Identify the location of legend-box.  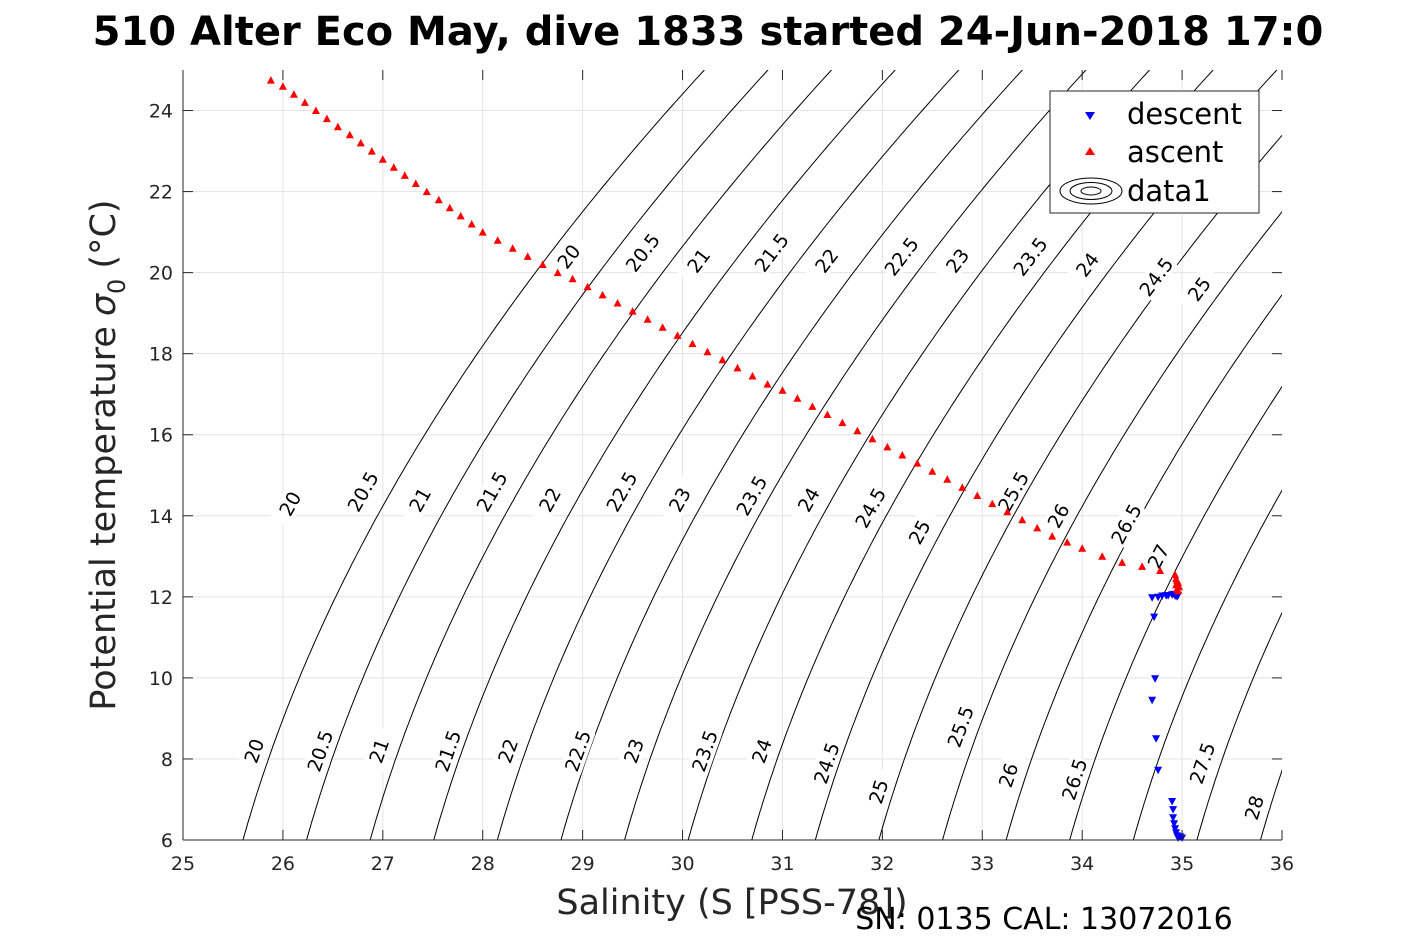
(1154, 152).